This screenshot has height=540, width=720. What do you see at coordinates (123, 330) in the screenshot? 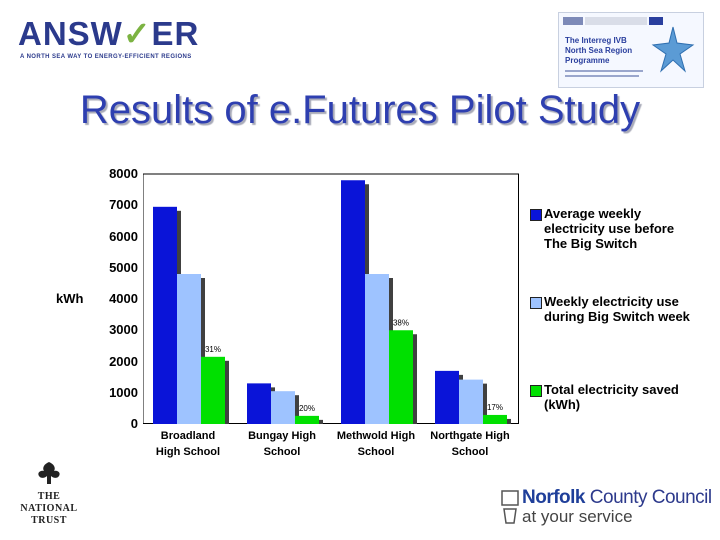
I see `y-tick-label: 3000` at bounding box center [123, 330].